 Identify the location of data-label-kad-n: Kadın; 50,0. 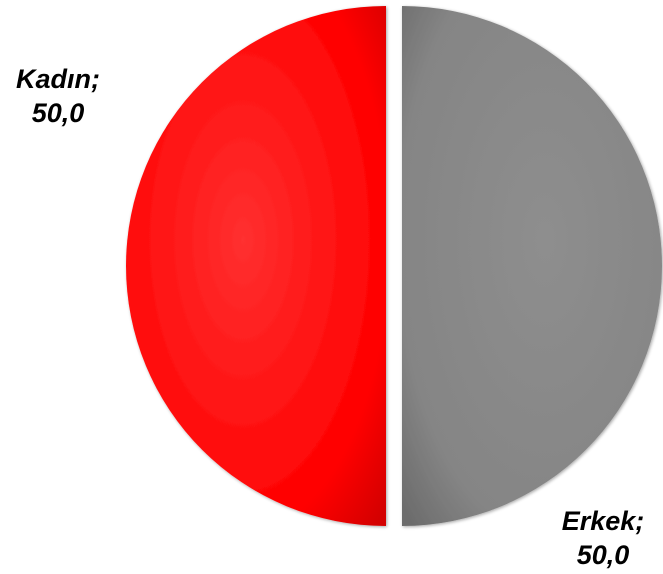
(58, 96).